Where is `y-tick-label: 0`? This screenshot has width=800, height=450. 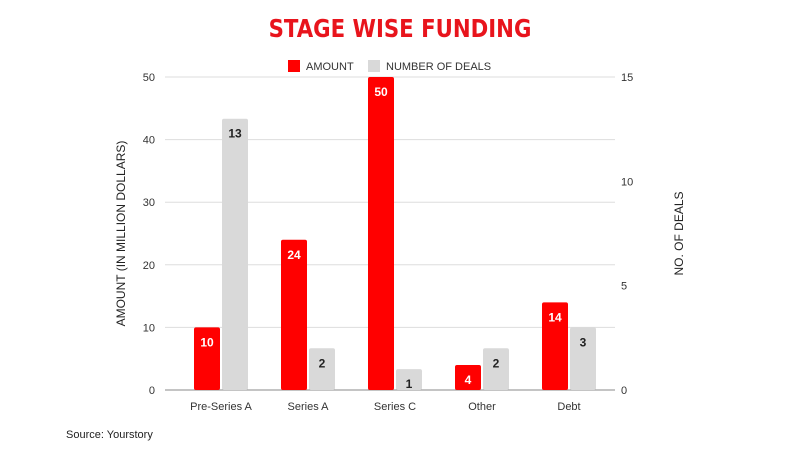
y-tick-label: 0 is located at coordinates (152, 391).